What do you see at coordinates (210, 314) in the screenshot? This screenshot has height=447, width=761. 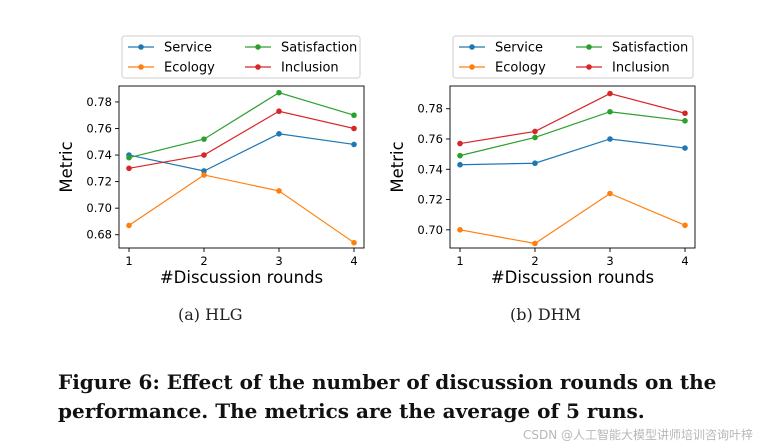 I see `subcaption-hlg: (a) HLG` at bounding box center [210, 314].